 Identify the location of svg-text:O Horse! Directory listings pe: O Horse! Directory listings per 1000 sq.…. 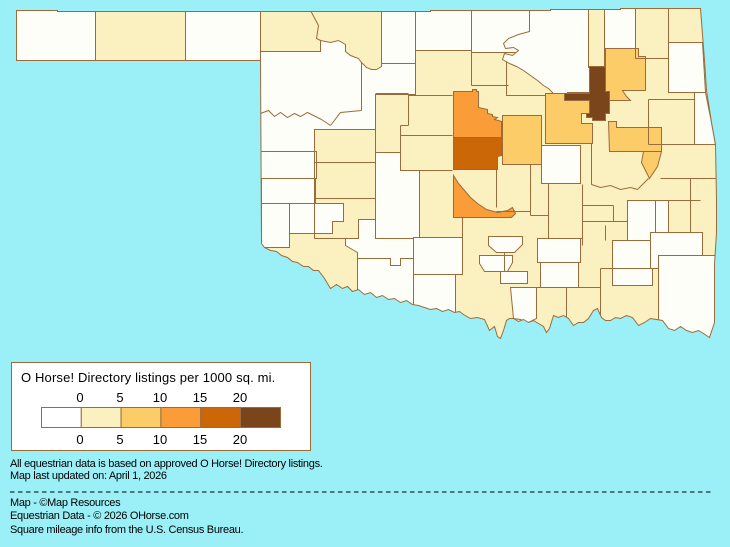
(148, 377).